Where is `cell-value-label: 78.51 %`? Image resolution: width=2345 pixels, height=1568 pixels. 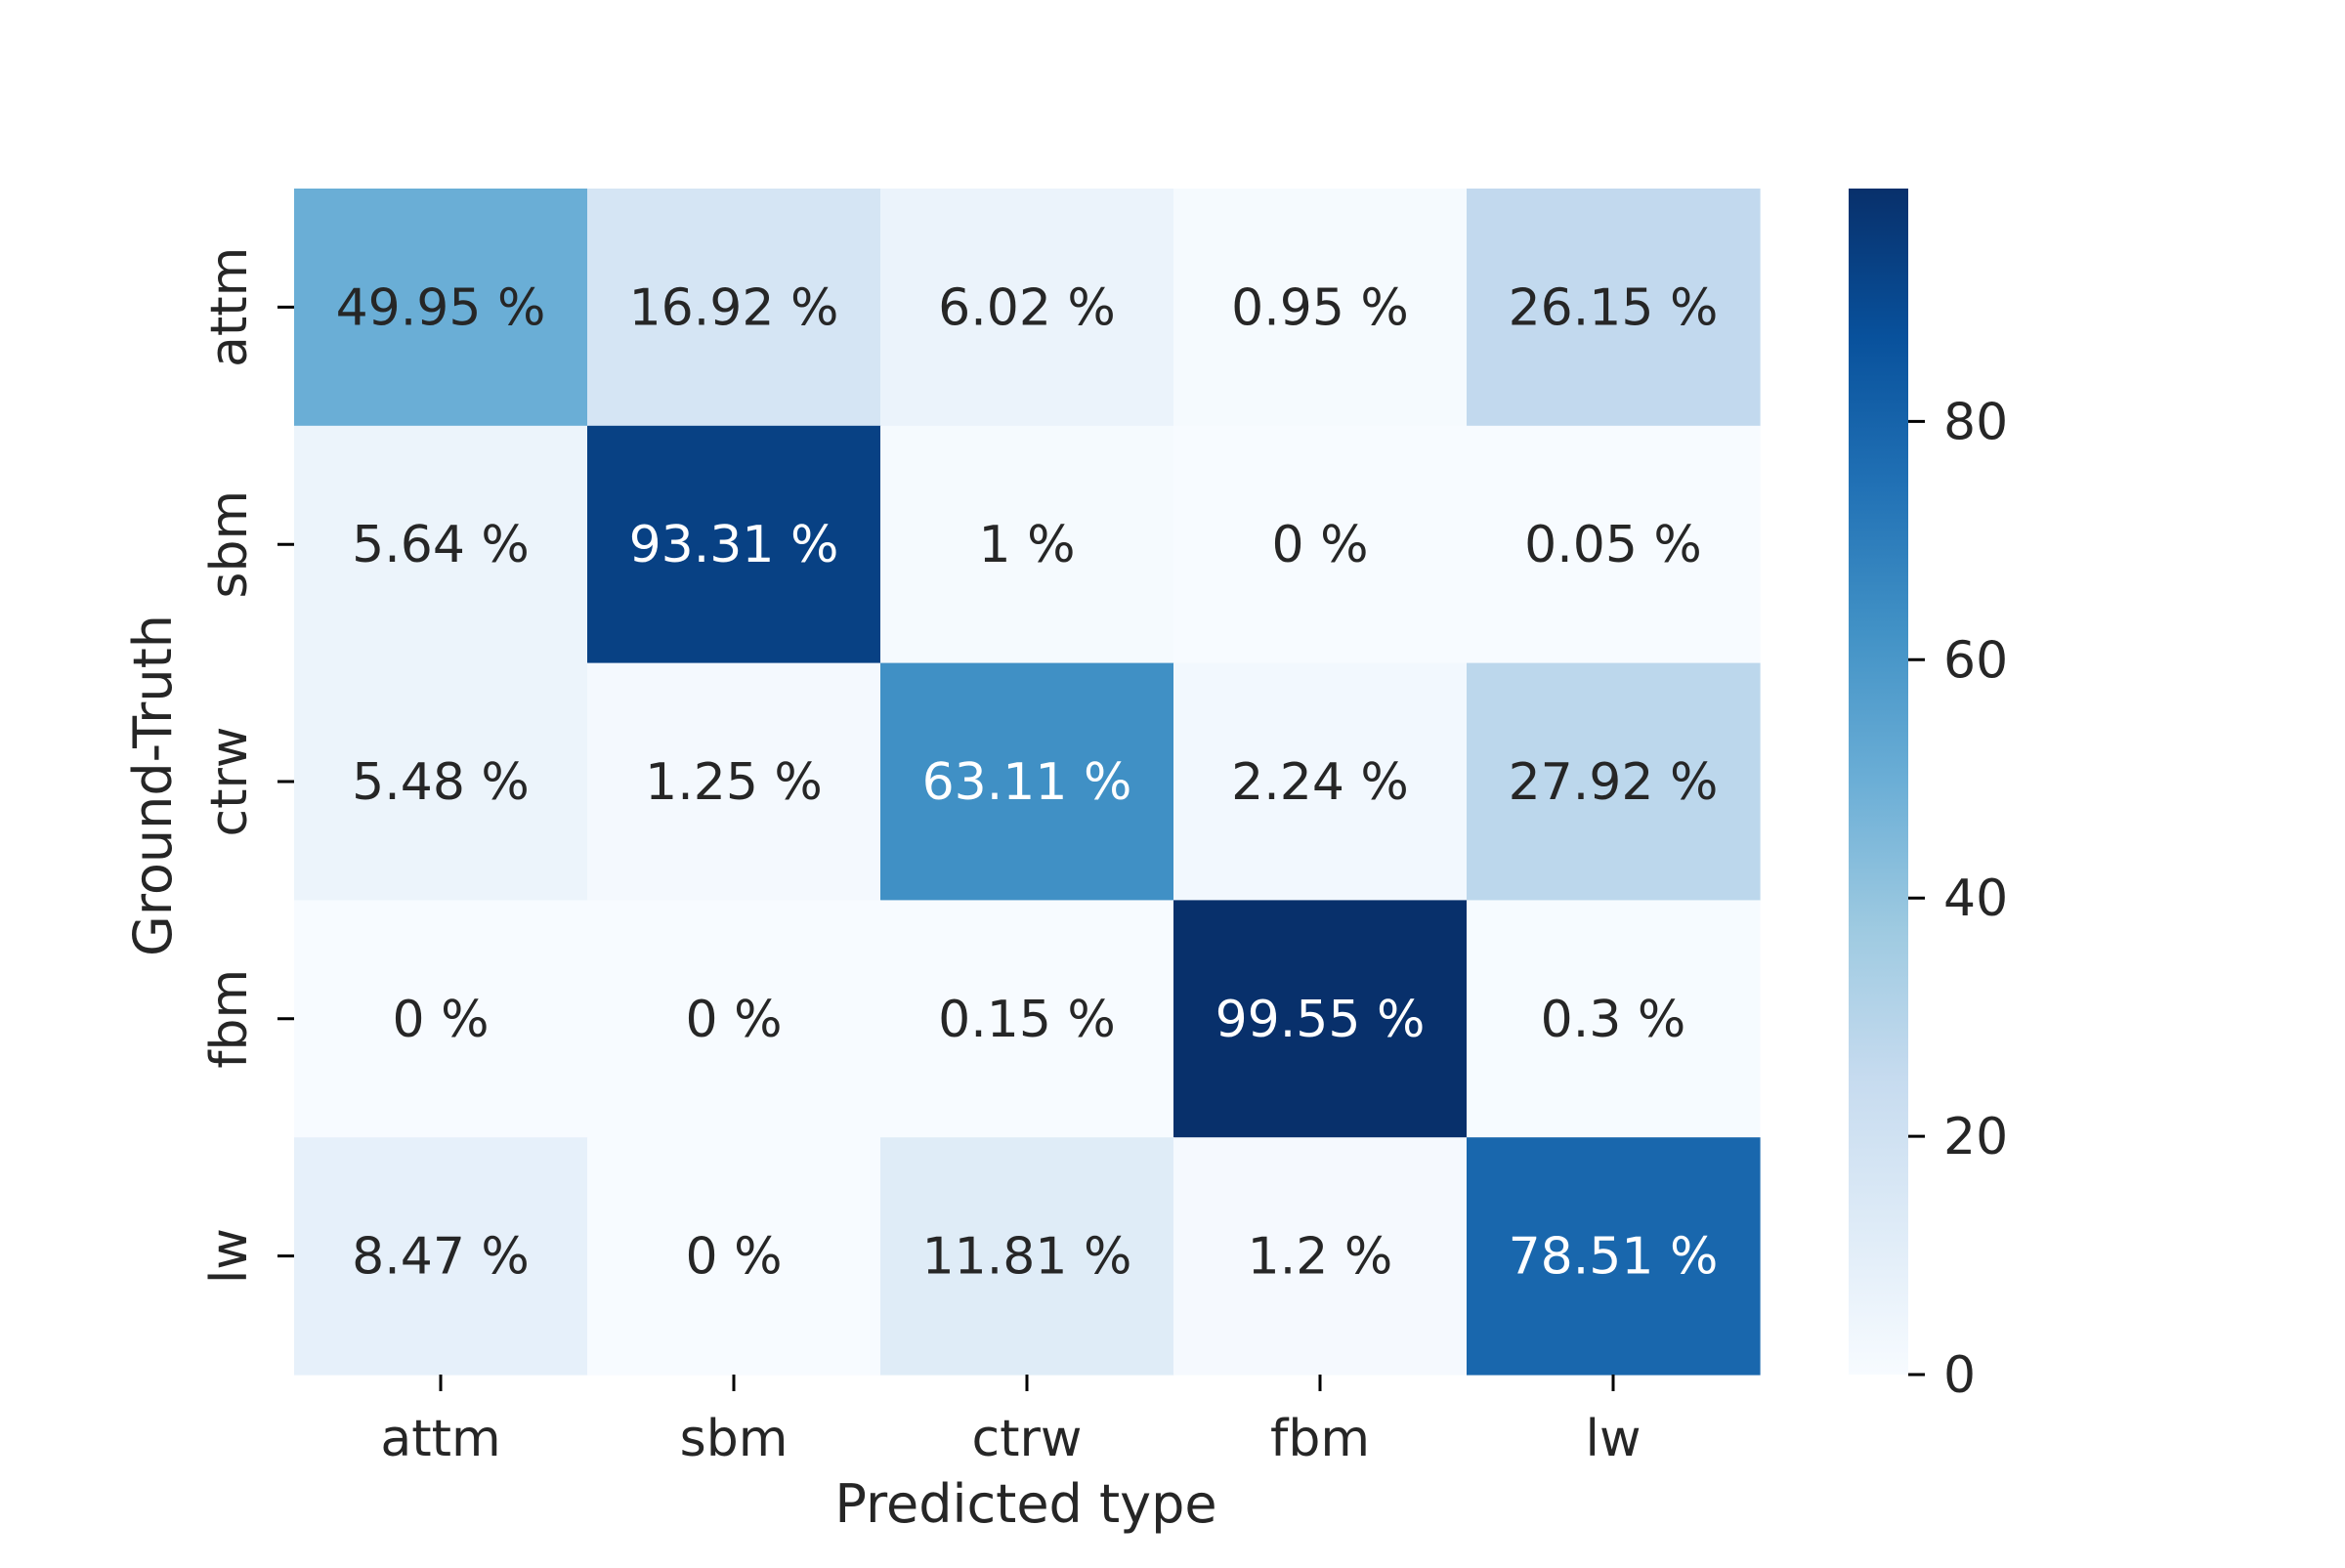
cell-value-label: 78.51 % is located at coordinates (1614, 1257).